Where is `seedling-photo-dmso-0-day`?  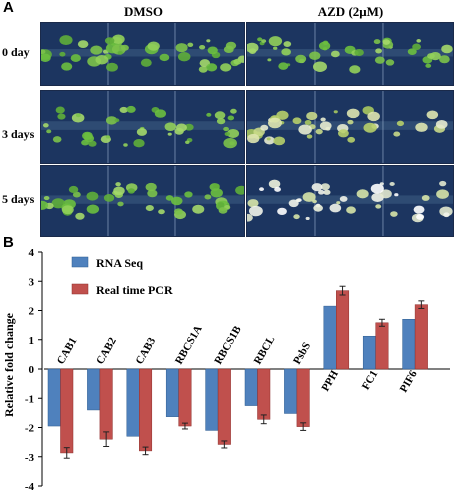
seedling-photo-dmso-0-day is located at coordinates (142, 54).